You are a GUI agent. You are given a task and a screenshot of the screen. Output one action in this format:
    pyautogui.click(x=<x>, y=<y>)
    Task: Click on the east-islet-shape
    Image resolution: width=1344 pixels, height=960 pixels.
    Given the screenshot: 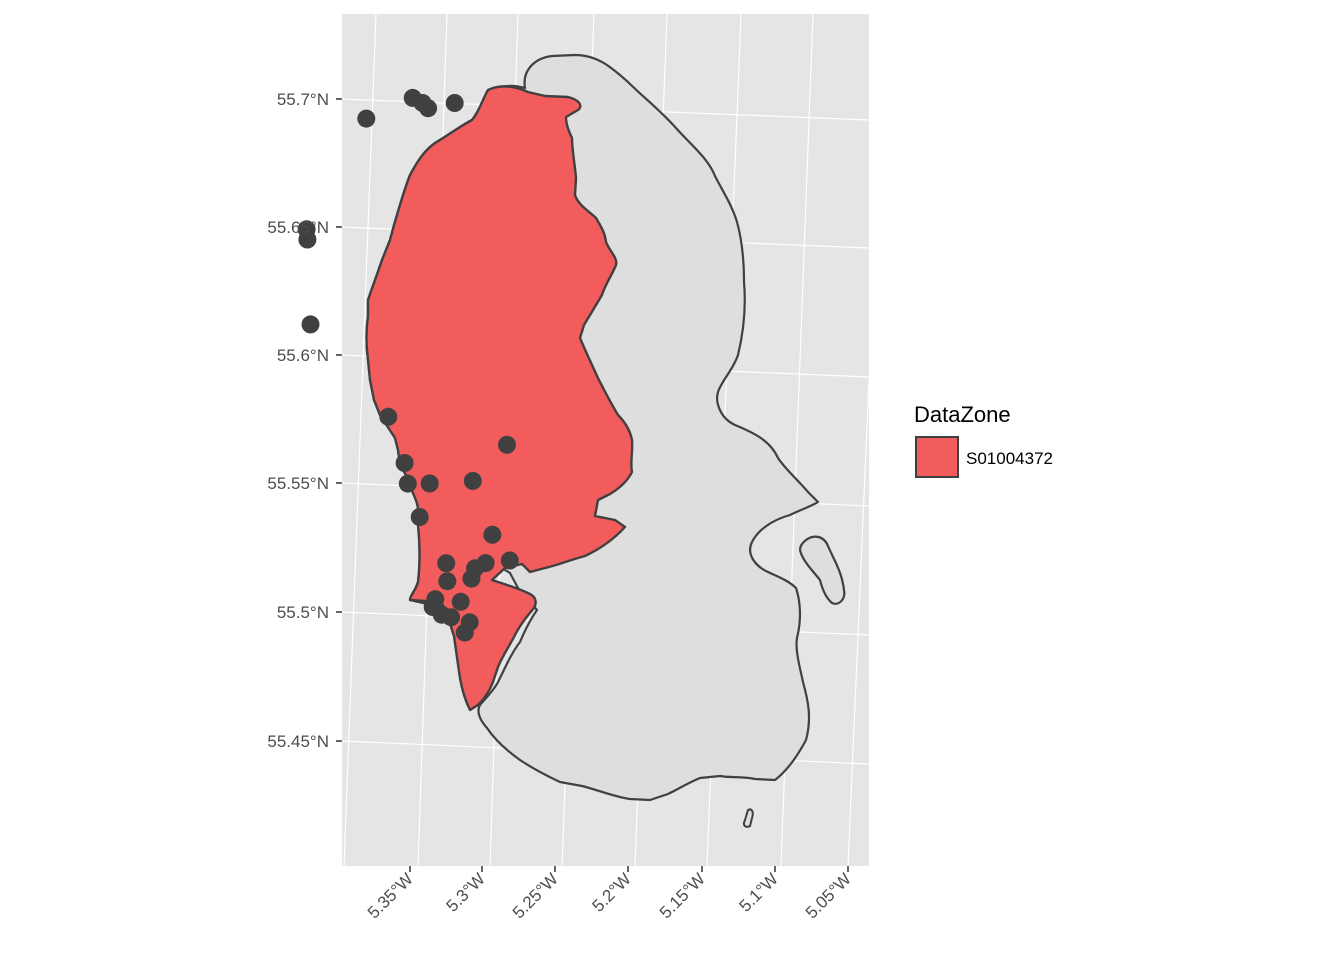 What is the action you would take?
    pyautogui.click(x=822, y=570)
    